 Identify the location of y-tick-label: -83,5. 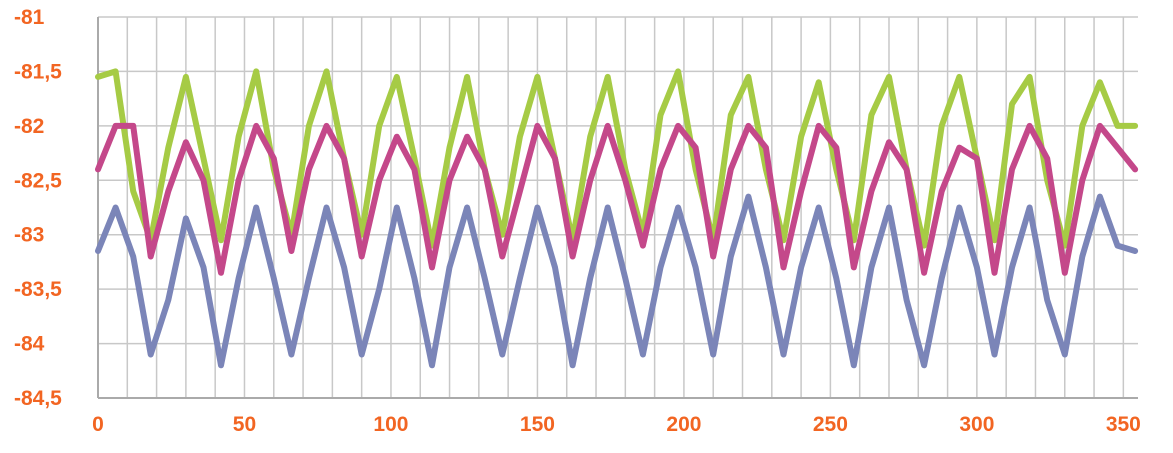
(38, 289).